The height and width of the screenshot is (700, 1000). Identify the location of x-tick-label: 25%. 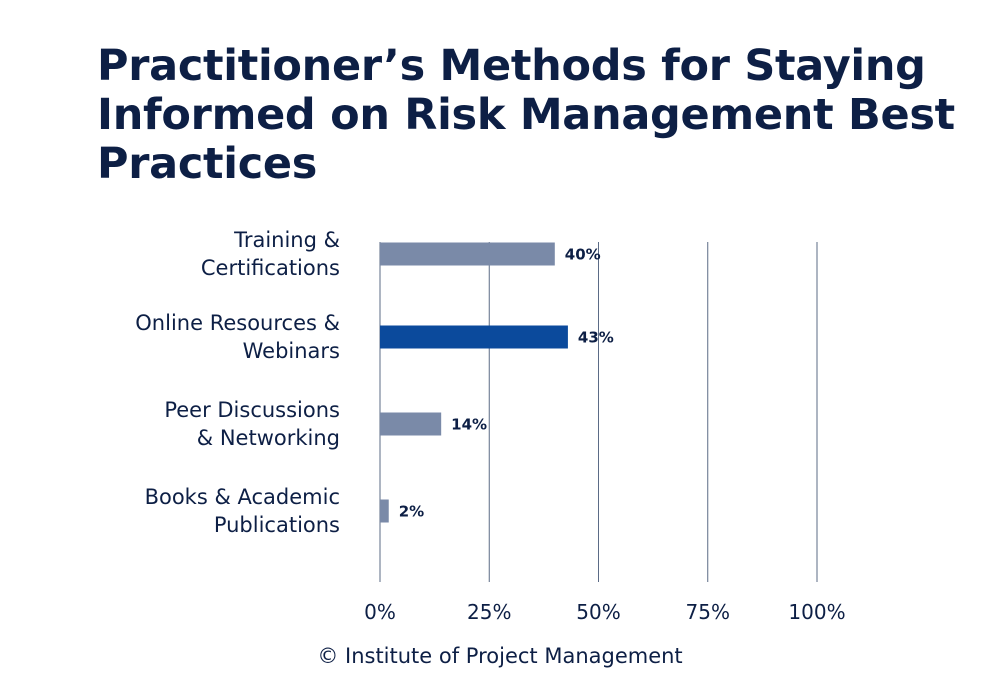
(489, 612).